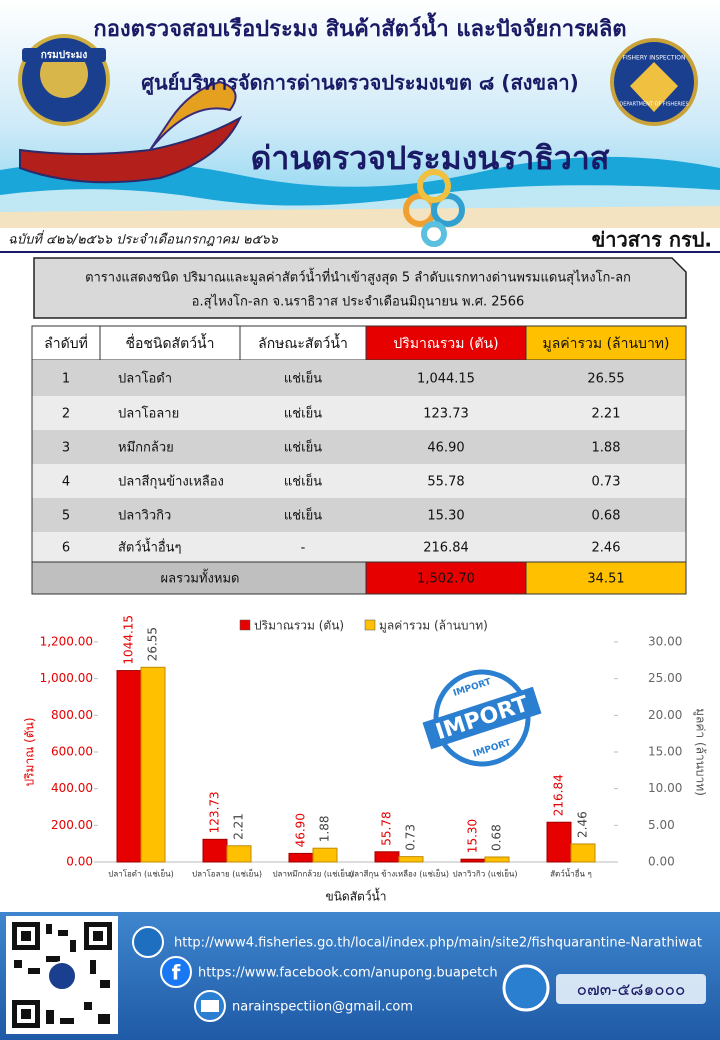 The image size is (720, 1040). I want to click on total-row, so click(199, 578).